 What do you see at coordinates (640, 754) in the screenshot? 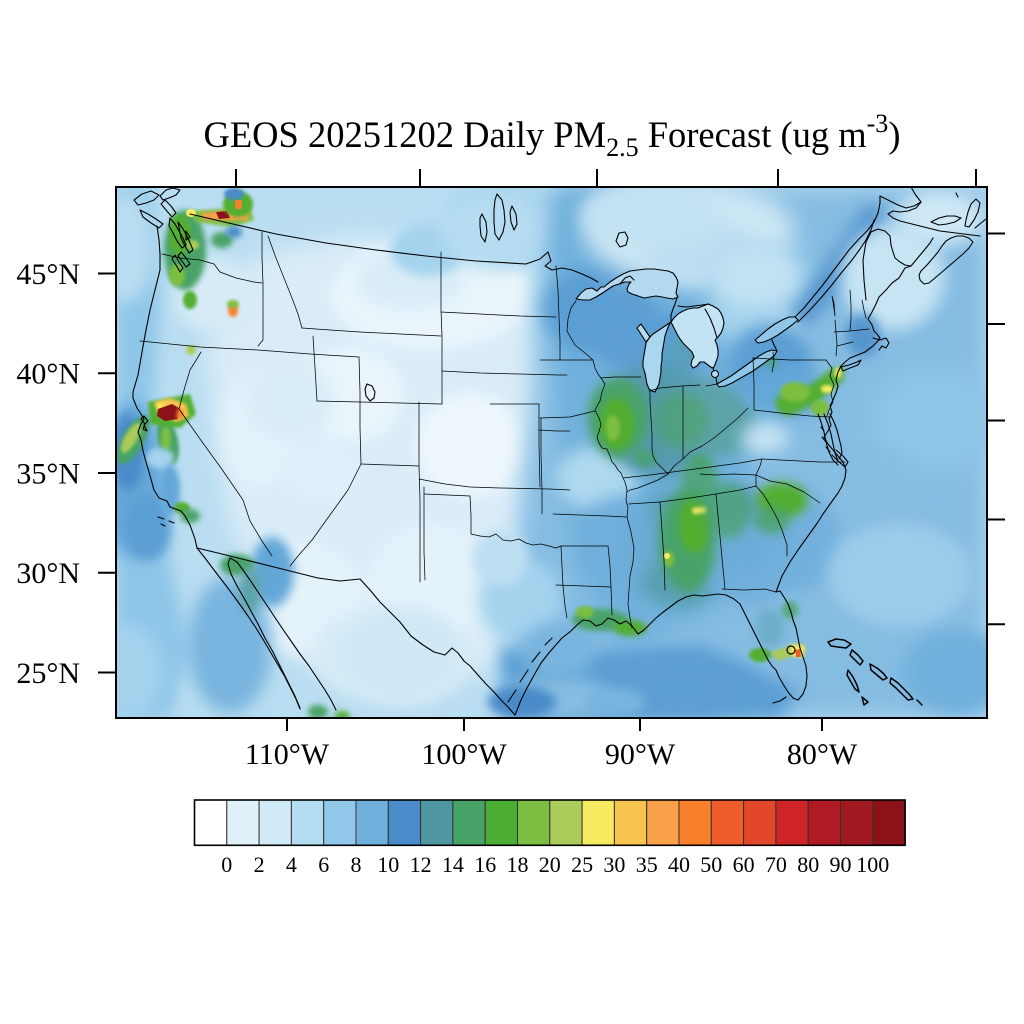
I see `svg-text: 90°W` at bounding box center [640, 754].